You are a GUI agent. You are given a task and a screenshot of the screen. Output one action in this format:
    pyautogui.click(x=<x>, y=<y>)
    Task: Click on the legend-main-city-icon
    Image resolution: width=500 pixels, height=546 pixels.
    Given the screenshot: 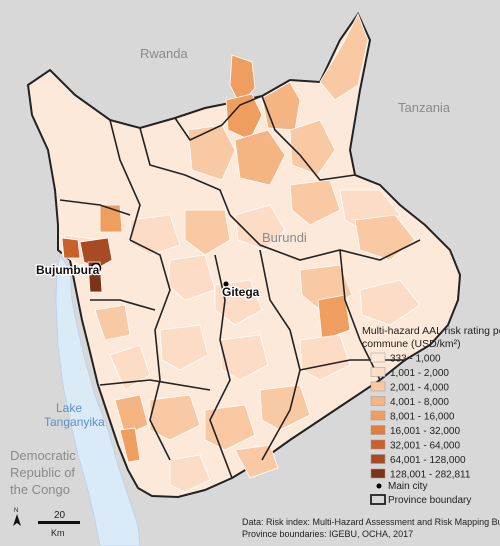 What is the action you would take?
    pyautogui.click(x=379, y=486)
    